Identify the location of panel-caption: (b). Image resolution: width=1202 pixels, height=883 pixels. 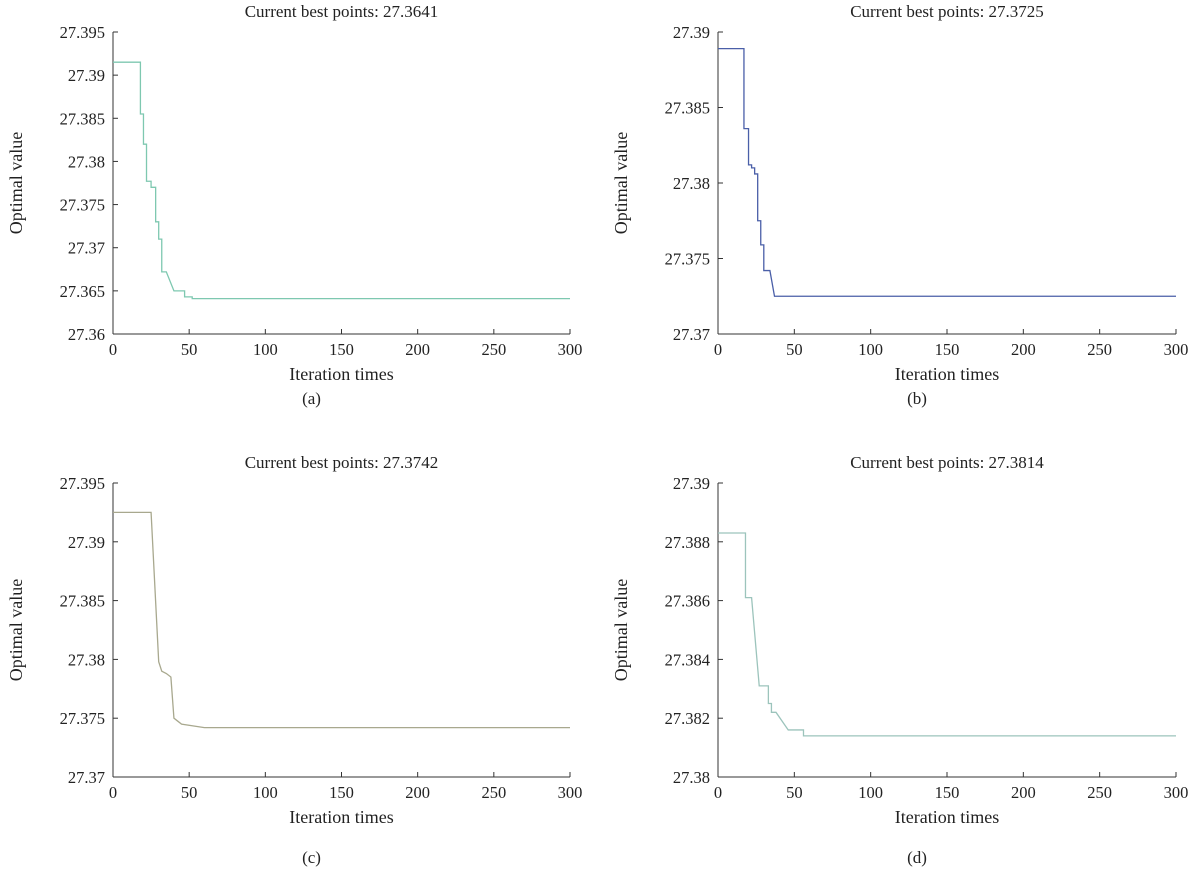
(917, 398).